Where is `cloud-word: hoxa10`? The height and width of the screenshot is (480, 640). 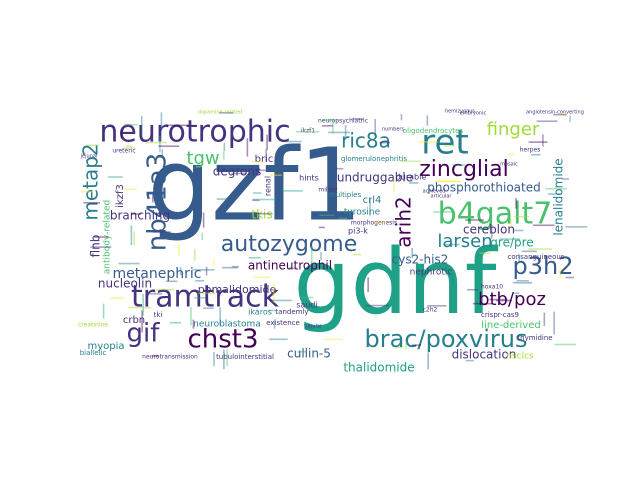
cloud-word: hoxa10 is located at coordinates (492, 287).